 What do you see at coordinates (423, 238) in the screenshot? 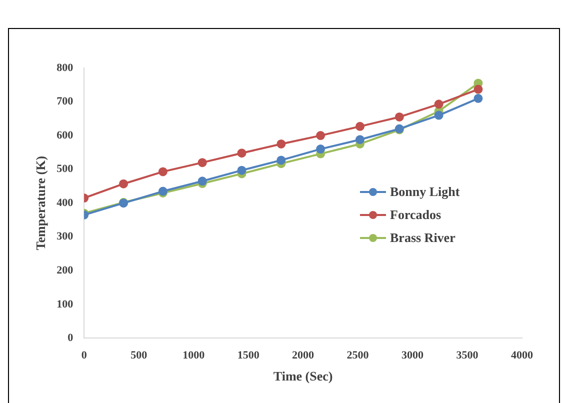
I see `legend-label: Brass River` at bounding box center [423, 238].